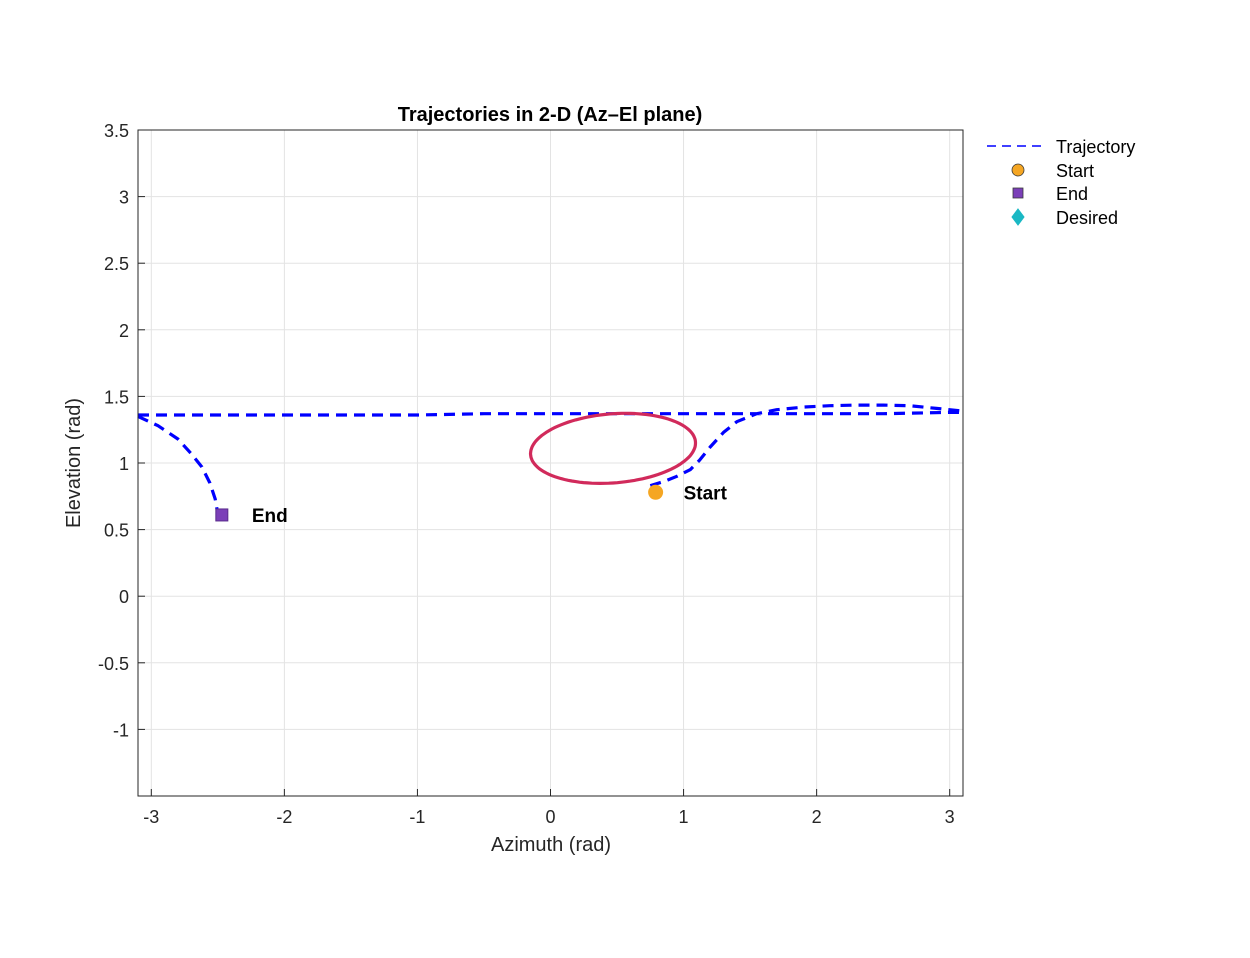  What do you see at coordinates (284, 817) in the screenshot?
I see `x-tick-label: -2` at bounding box center [284, 817].